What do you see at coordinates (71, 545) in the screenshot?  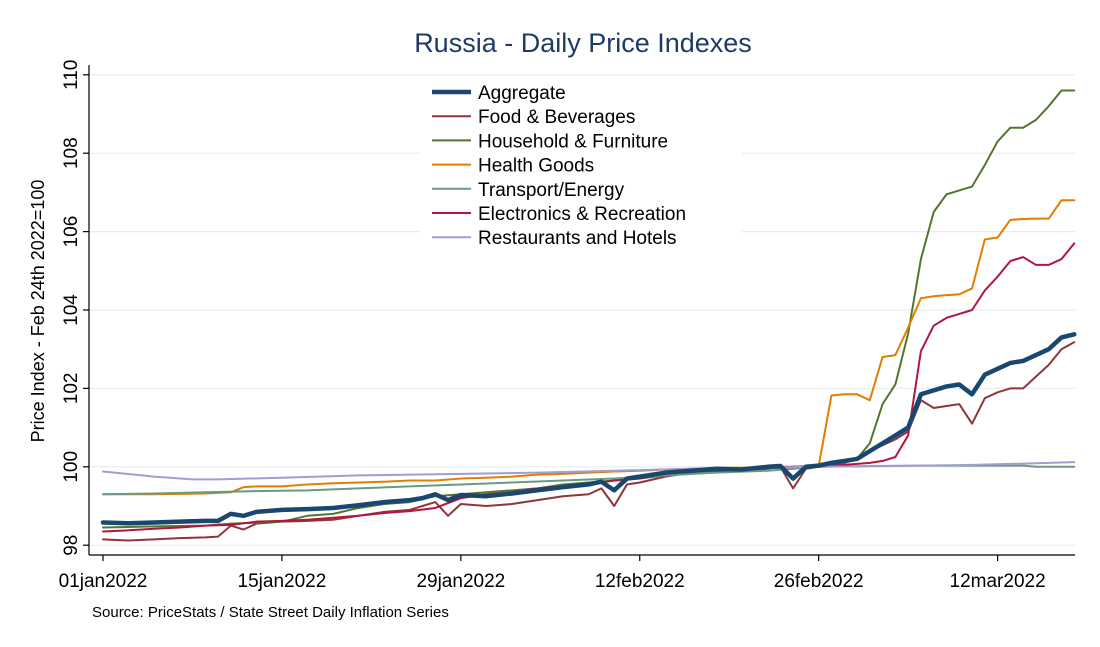 I see `y-tick-label: 98` at bounding box center [71, 545].